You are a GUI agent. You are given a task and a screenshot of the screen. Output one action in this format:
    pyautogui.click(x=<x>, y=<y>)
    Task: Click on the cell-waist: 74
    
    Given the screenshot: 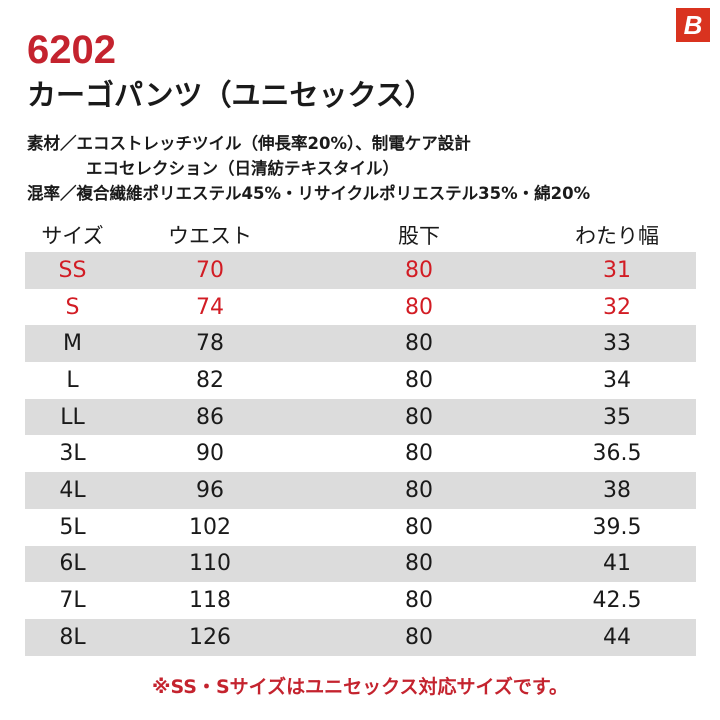 What is the action you would take?
    pyautogui.click(x=210, y=307)
    